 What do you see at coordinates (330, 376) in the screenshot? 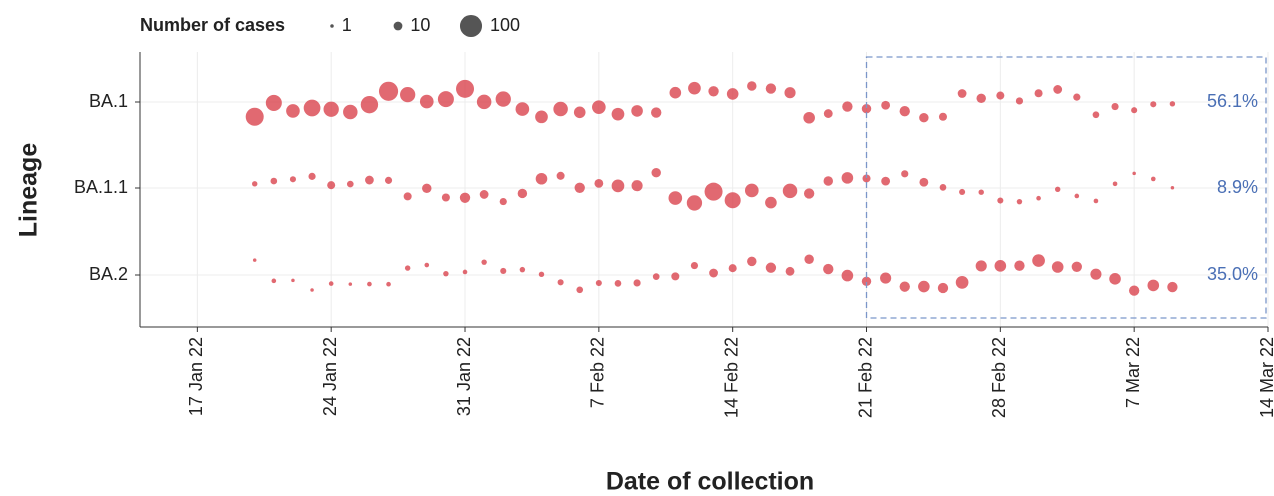
I see `x-tick-label: 24 Jan 22` at bounding box center [330, 376].